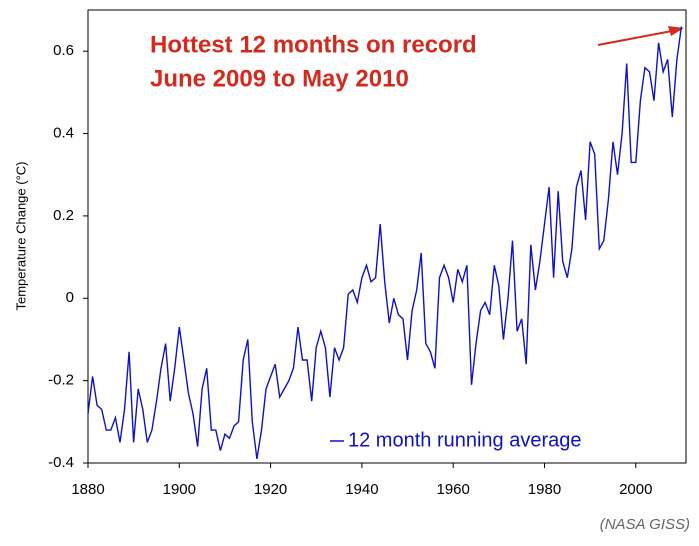  I want to click on y-tick-label: -0.4, so click(61, 462).